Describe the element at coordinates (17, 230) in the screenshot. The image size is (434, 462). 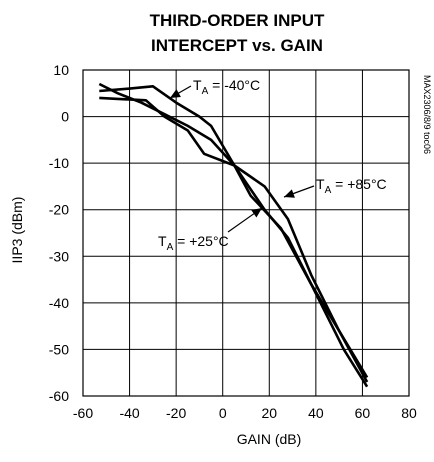
I see `y-axis-label: IIP3 (dBm)` at that location.